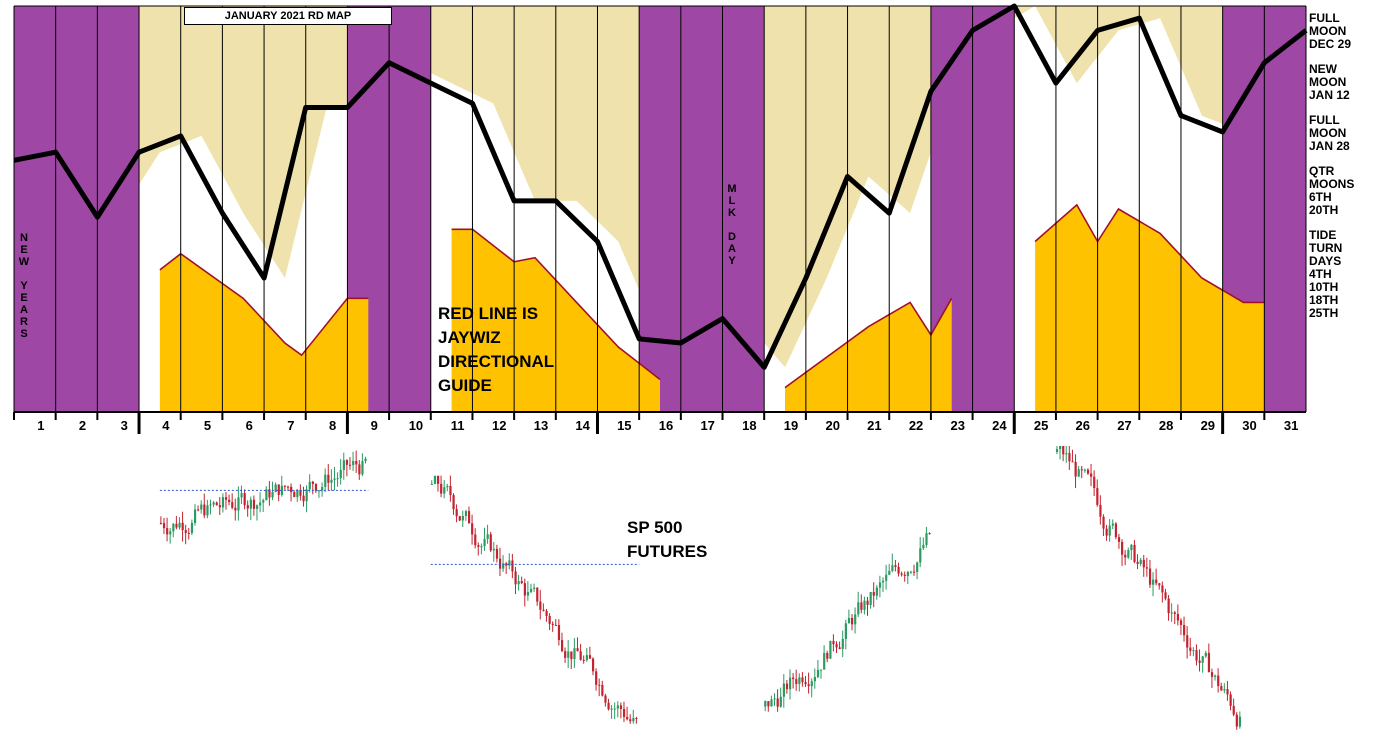  I want to click on tick-label-day-4: 4, so click(166, 425).